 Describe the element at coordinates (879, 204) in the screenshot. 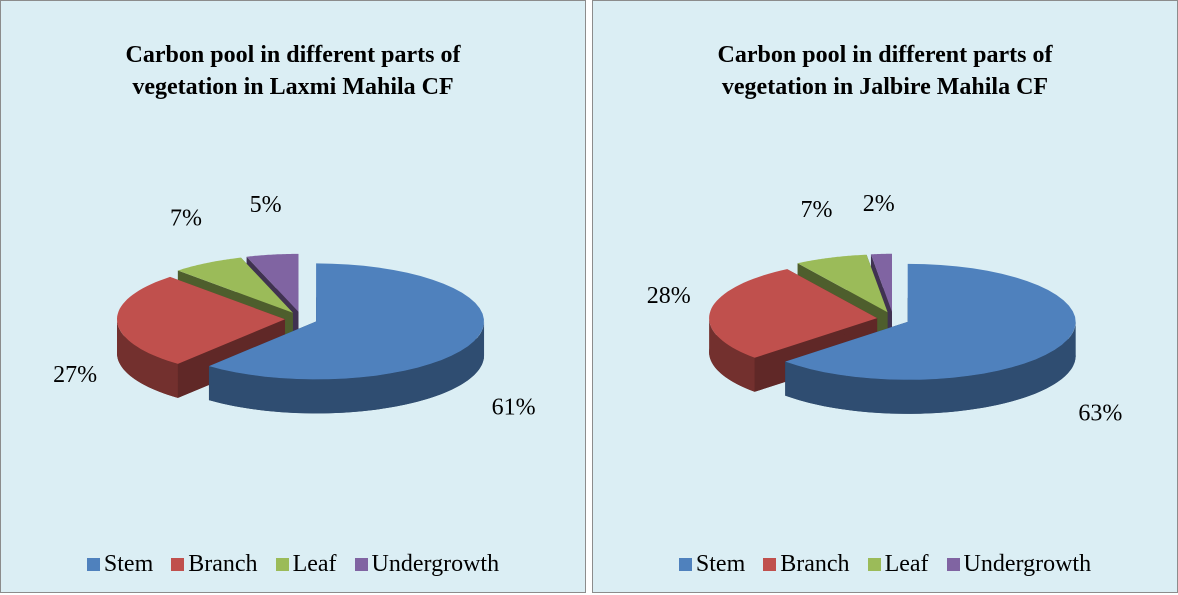

I see `data-label: 2%` at that location.